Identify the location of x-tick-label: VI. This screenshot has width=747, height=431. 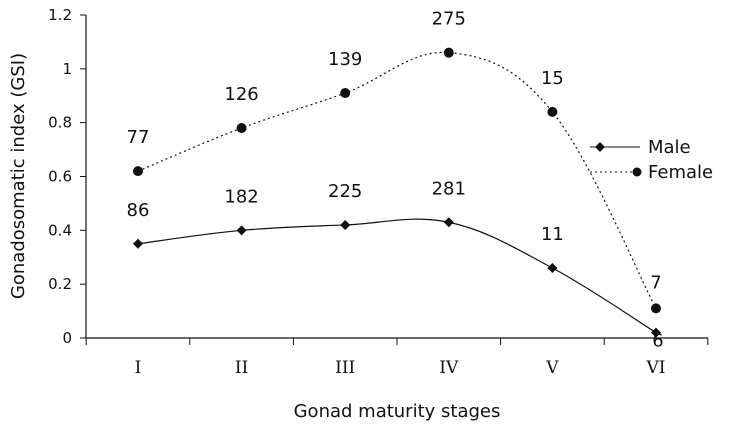
(656, 368).